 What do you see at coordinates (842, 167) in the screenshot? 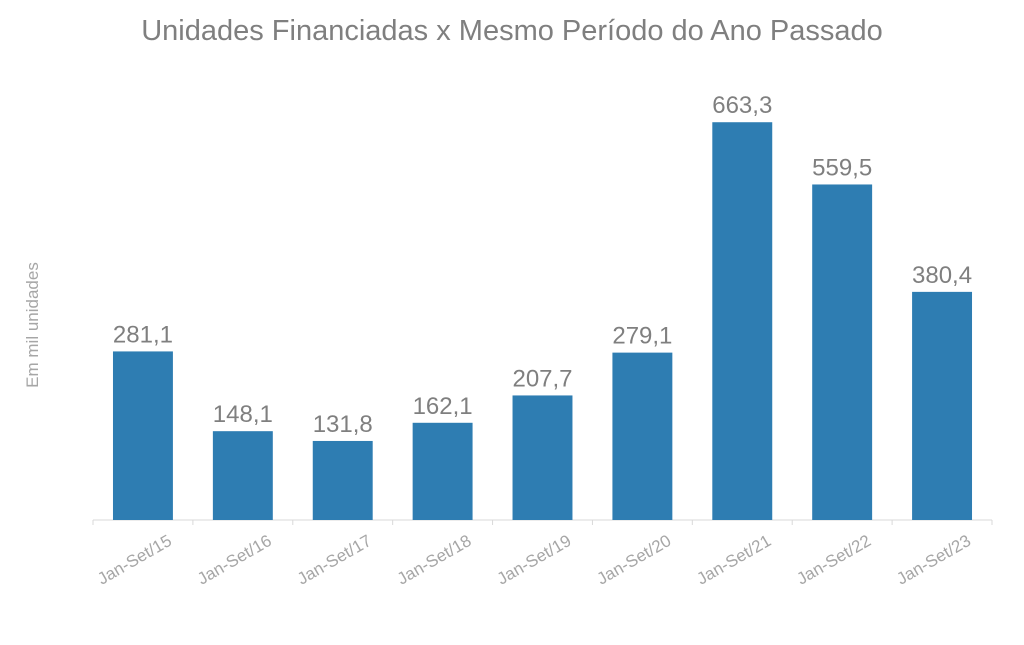
I see `data-label: 559,5` at bounding box center [842, 167].